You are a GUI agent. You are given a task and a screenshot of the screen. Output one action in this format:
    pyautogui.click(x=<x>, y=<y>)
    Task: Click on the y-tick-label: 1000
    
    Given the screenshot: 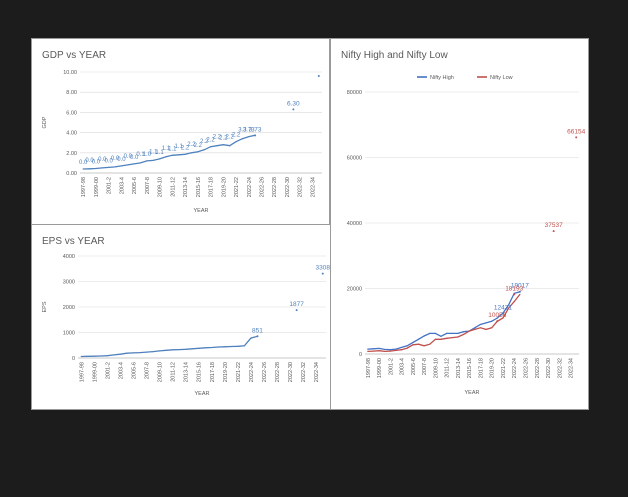 What is the action you would take?
    pyautogui.click(x=69, y=334)
    